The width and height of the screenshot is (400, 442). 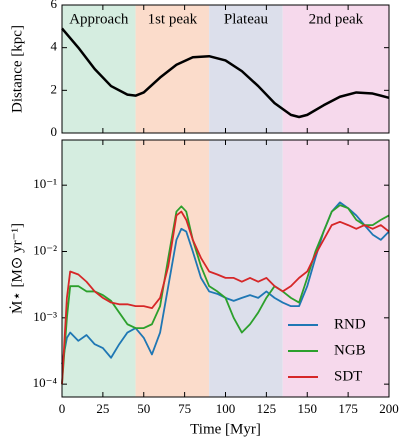 What do you see at coordinates (184, 408) in the screenshot?
I see `x-tick-label: 75` at bounding box center [184, 408].